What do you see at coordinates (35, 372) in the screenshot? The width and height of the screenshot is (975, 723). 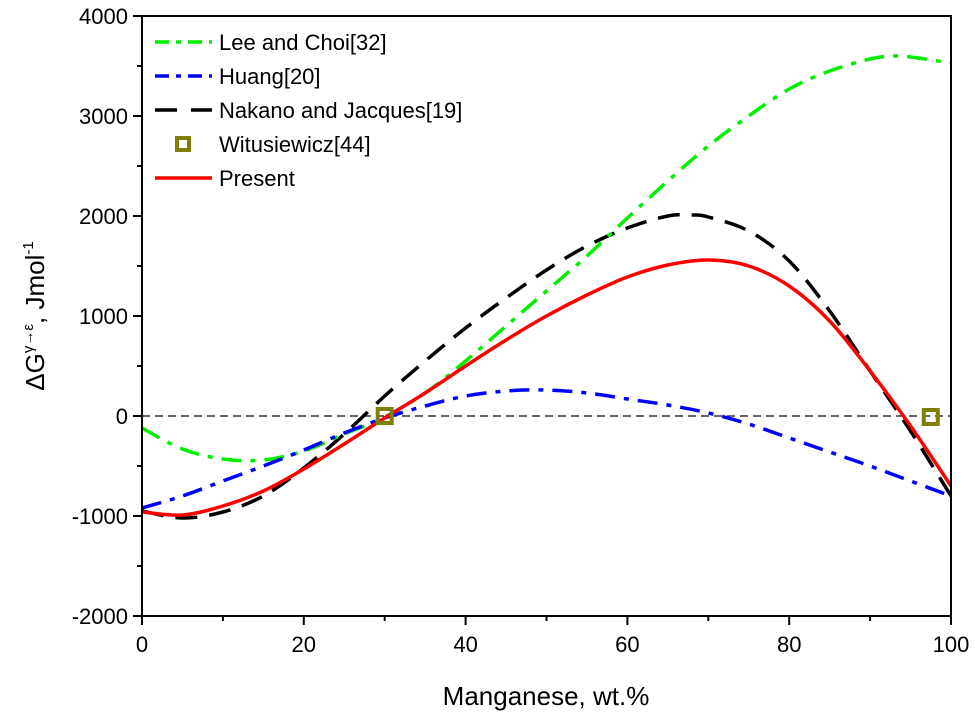 I see `y-axis-title-base: ΔG` at bounding box center [35, 372].